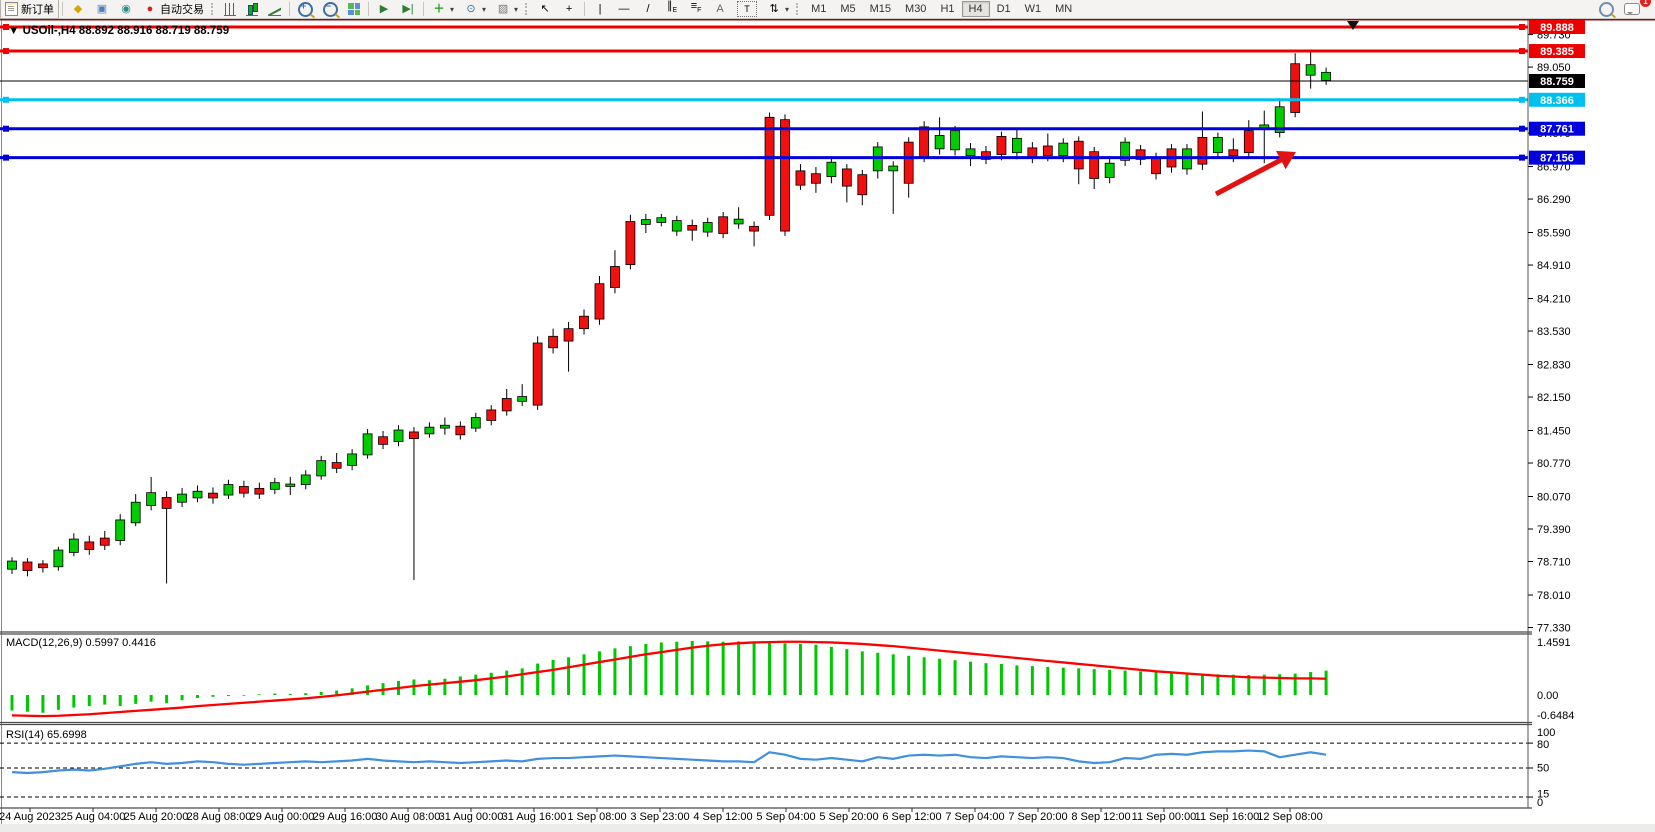  Describe the element at coordinates (534, 817) in the screenshot. I see `date-tick: 31 Aug 16:00` at that location.